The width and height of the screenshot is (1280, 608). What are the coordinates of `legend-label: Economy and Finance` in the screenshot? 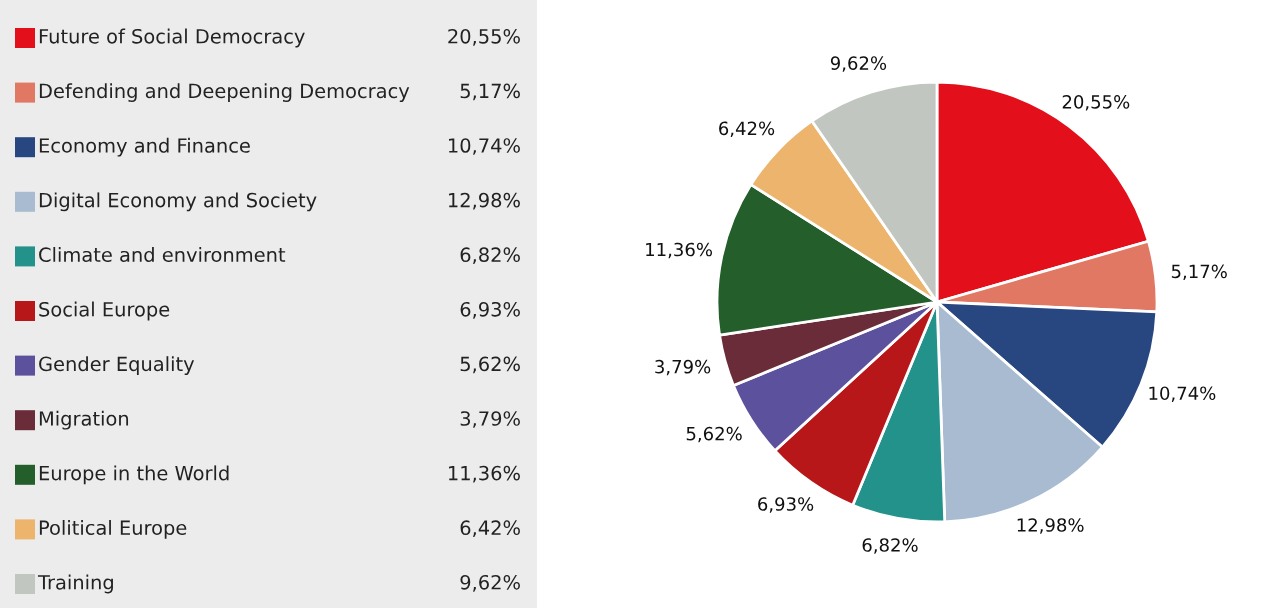 It's located at (144, 147).